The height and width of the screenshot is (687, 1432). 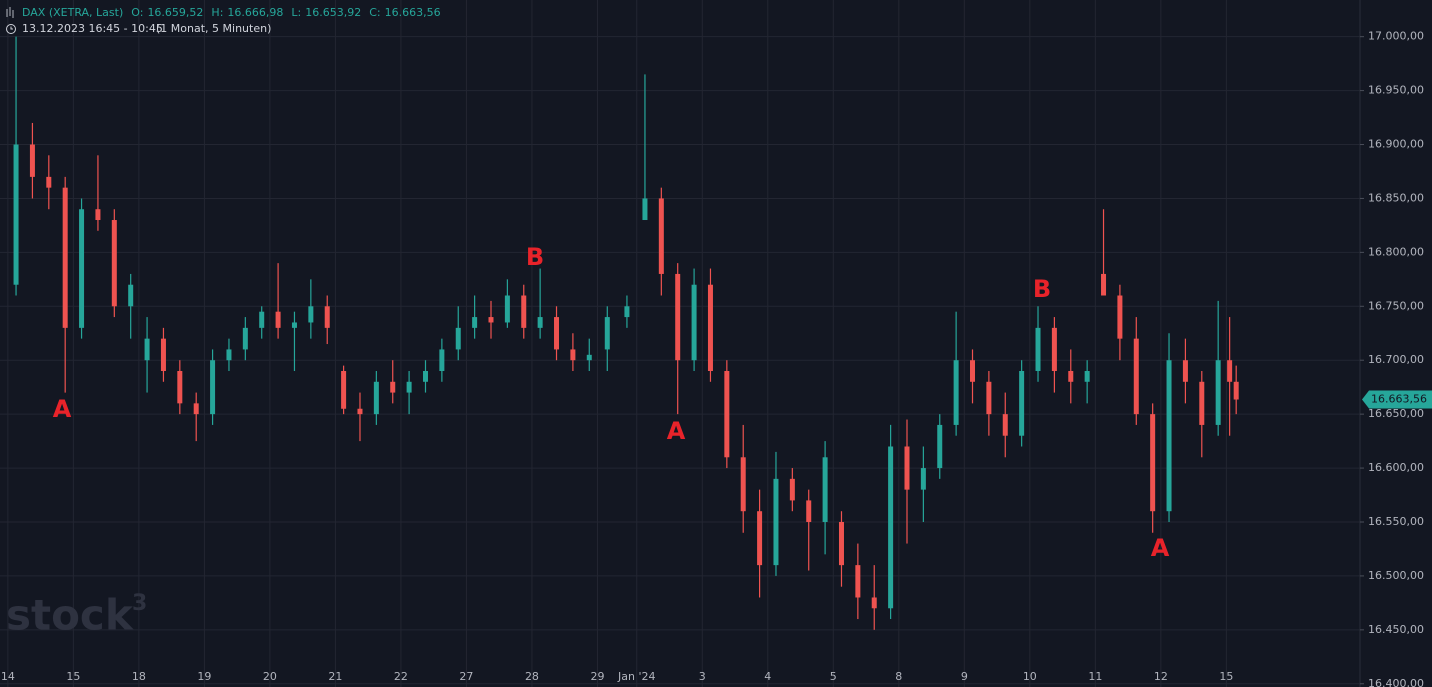 I want to click on x-tick-label: 5, so click(x=833, y=676).